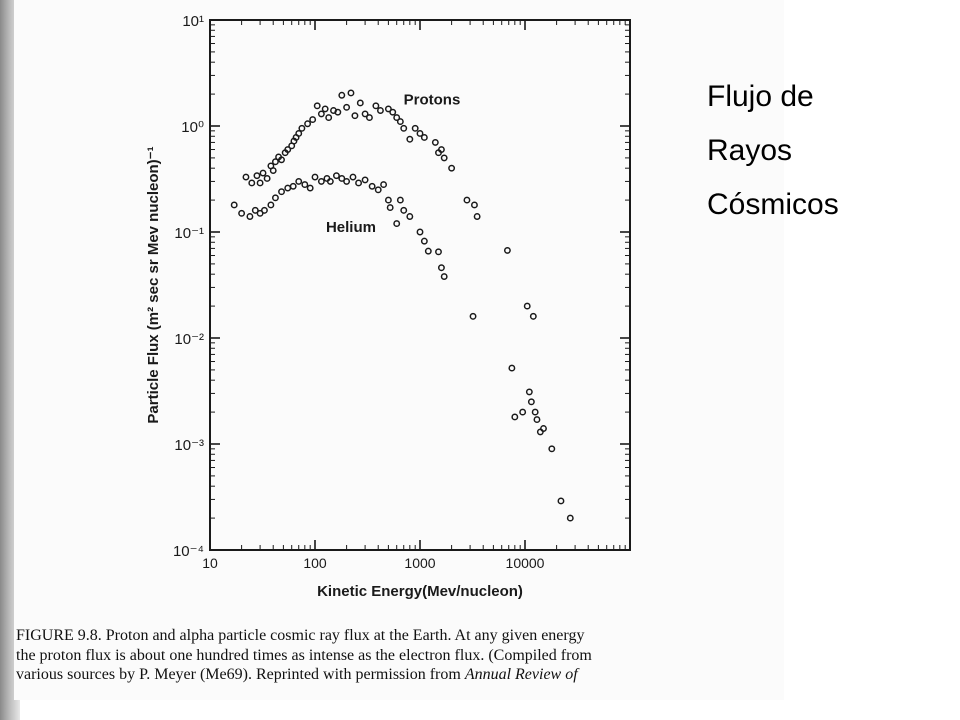 Image resolution: width=960 pixels, height=720 pixels. What do you see at coordinates (750, 150) in the screenshot?
I see `slide-title-line-2: Rayos` at bounding box center [750, 150].